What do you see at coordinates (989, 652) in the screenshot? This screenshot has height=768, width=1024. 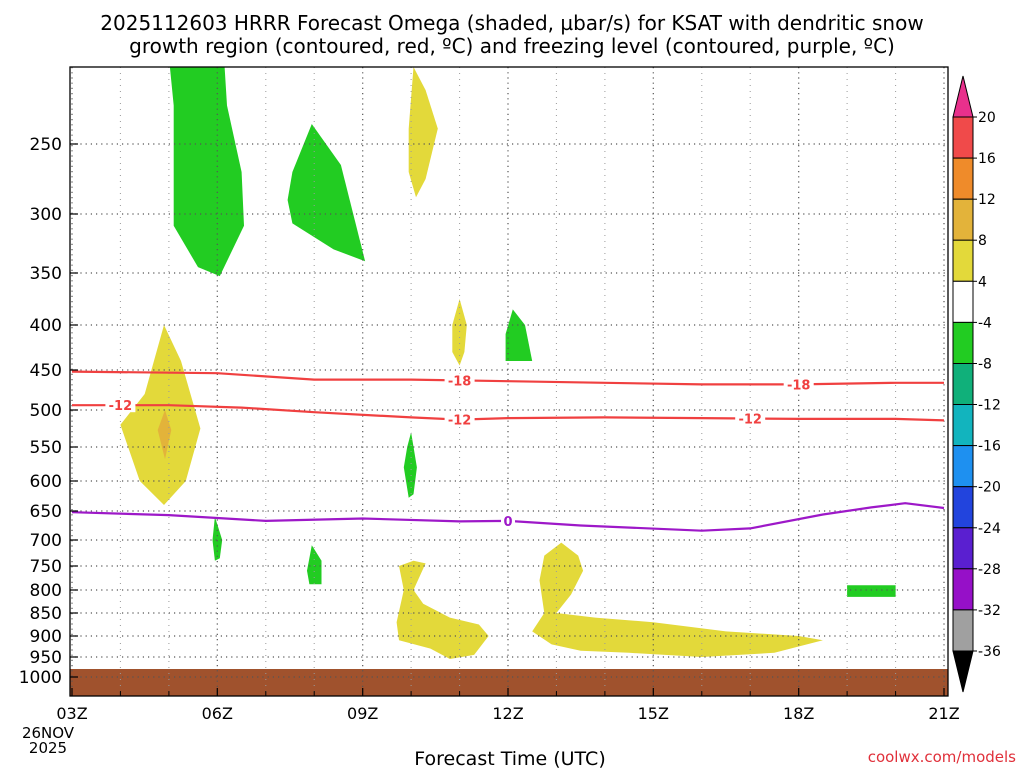 I see `colorbar-label: -36` at bounding box center [989, 652].